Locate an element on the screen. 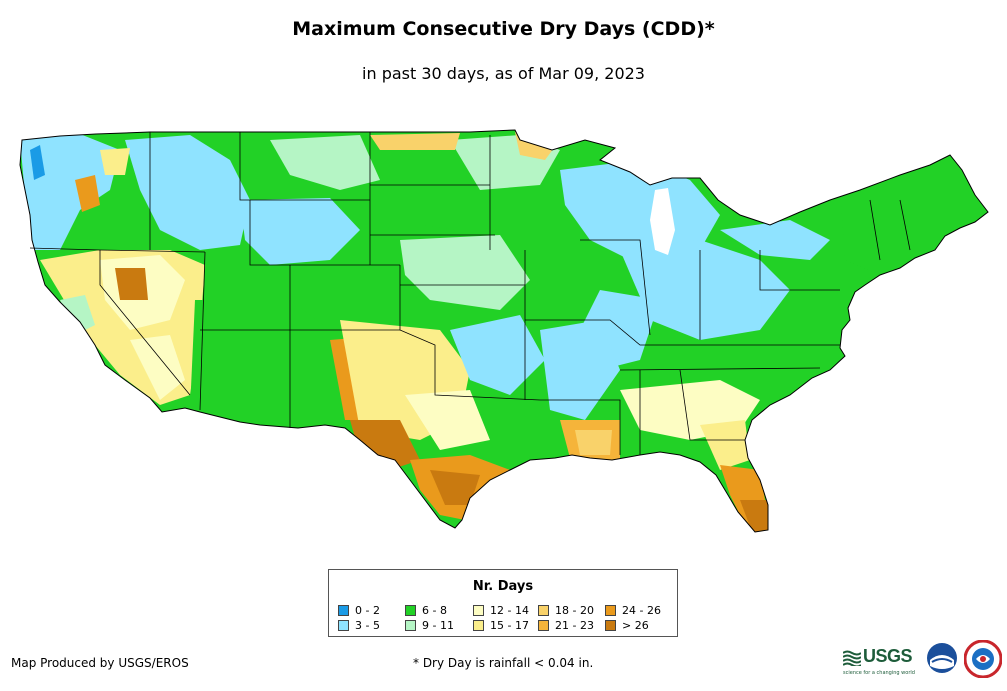  legend-item: 6 - 8 is located at coordinates (426, 611).